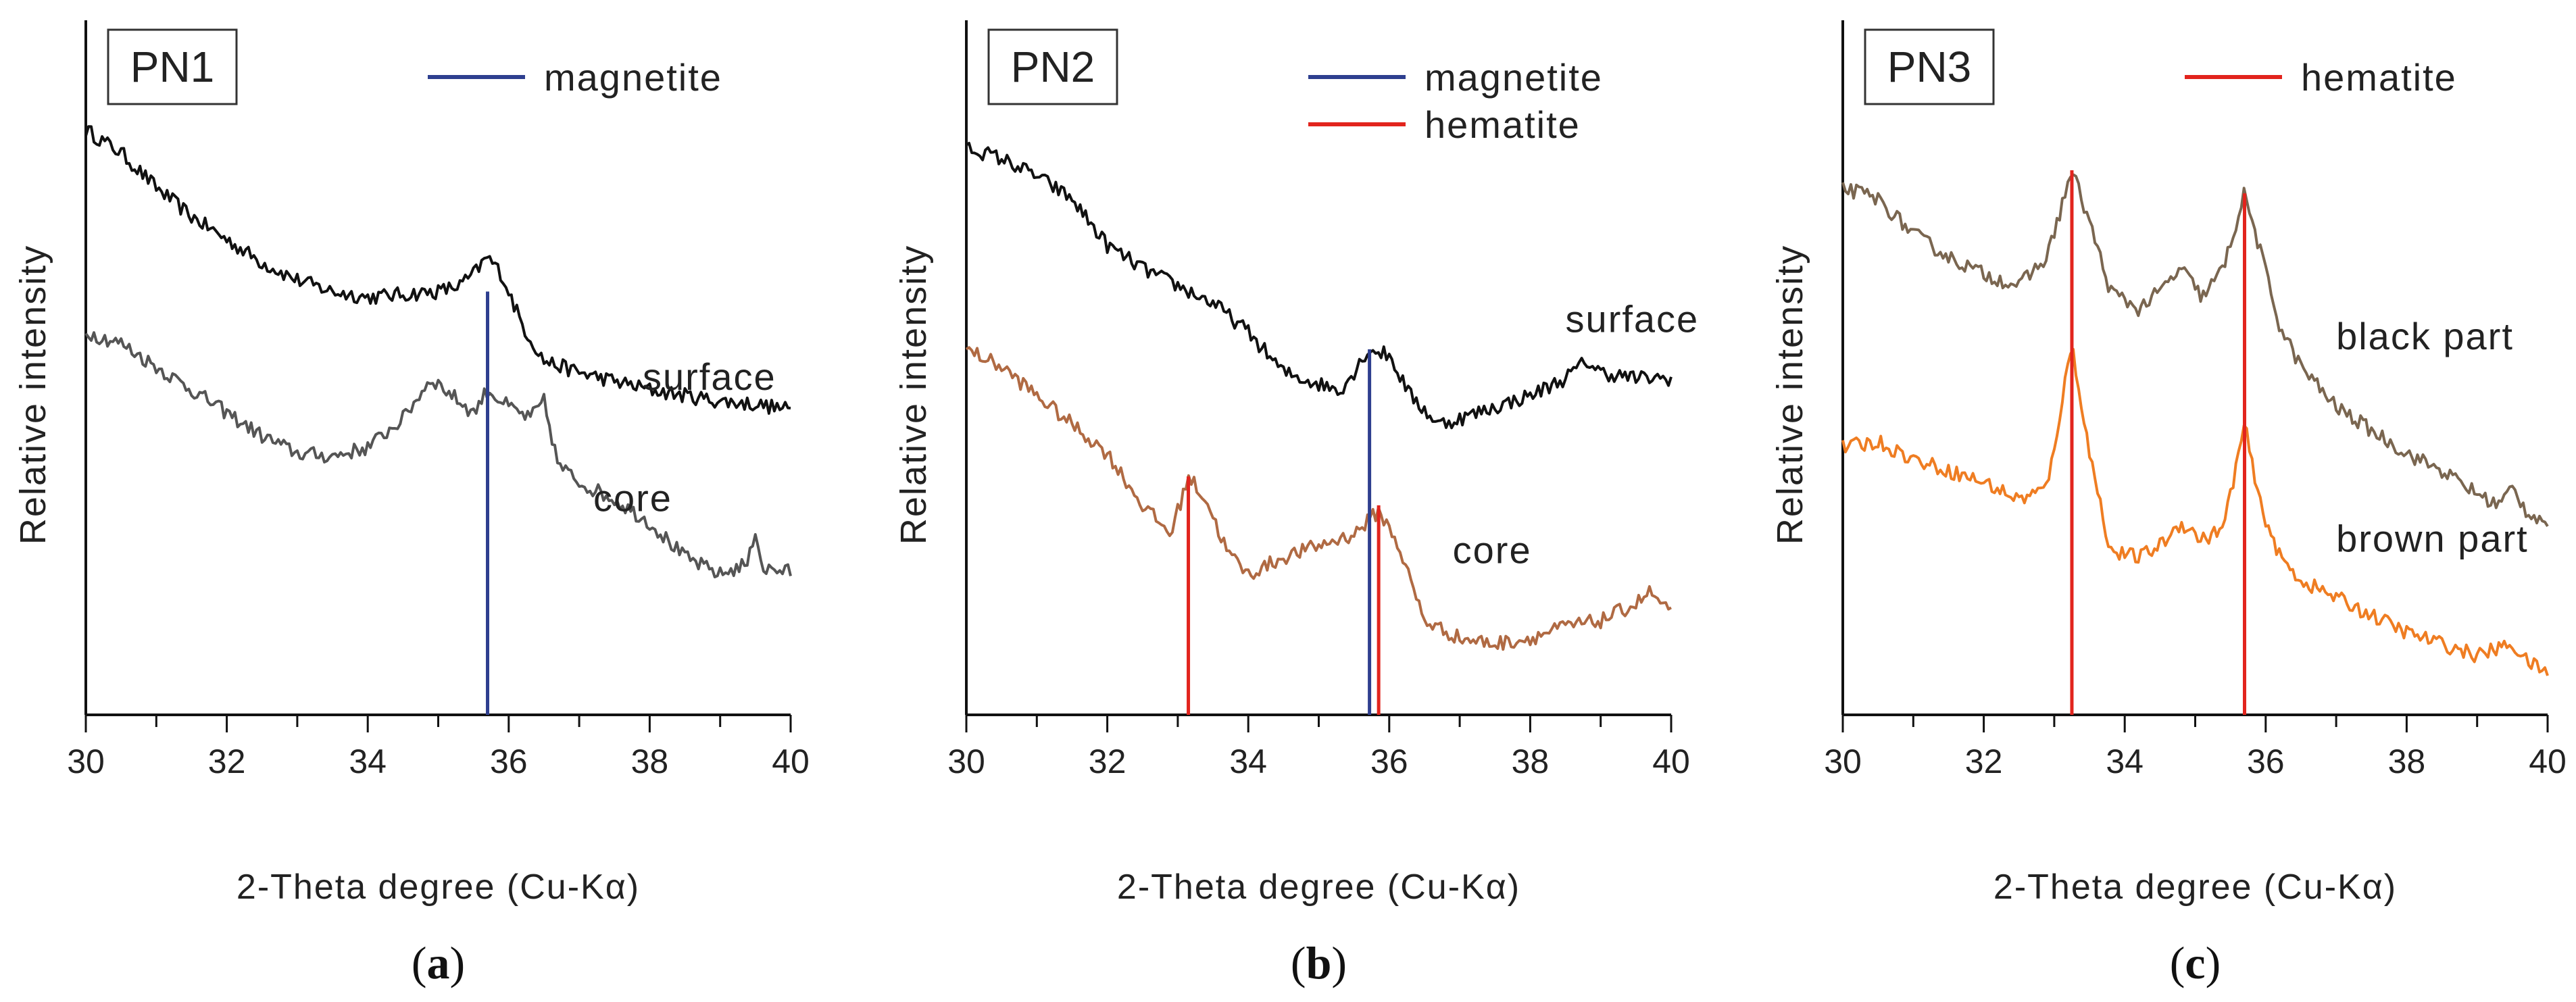 Image resolution: width=2576 pixels, height=1002 pixels. I want to click on panel-label: PN3, so click(1929, 67).